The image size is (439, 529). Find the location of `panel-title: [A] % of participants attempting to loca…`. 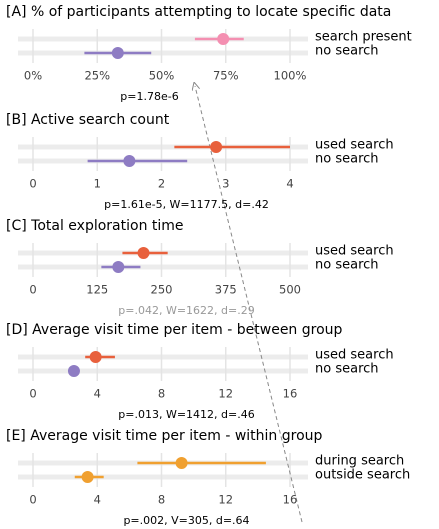

panel-title: [A] % of participants attempting to loca… is located at coordinates (198, 12).